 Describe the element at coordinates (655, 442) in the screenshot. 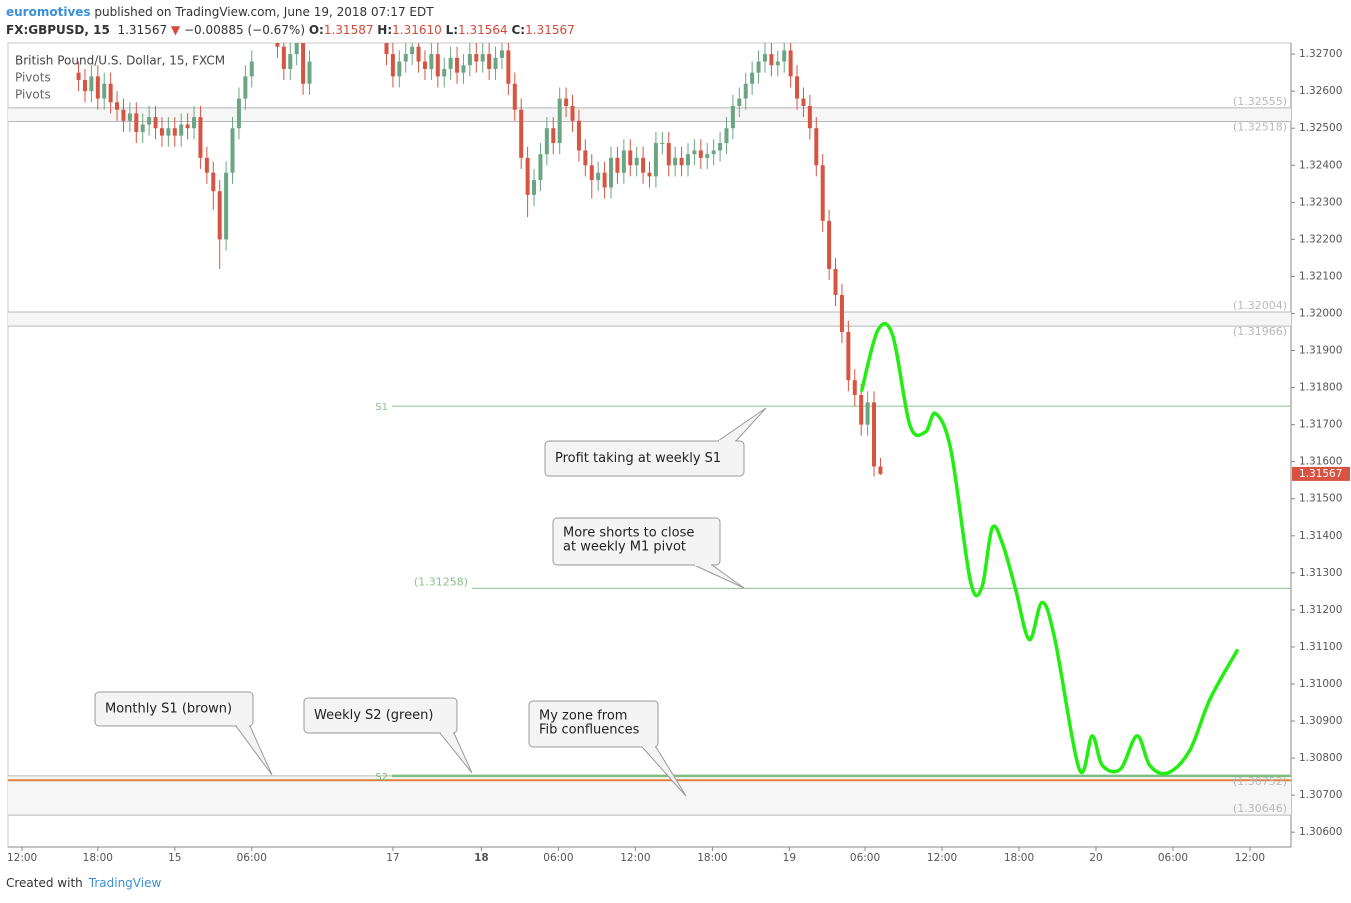

I see `callout: Profit taking at weekly S1` at that location.